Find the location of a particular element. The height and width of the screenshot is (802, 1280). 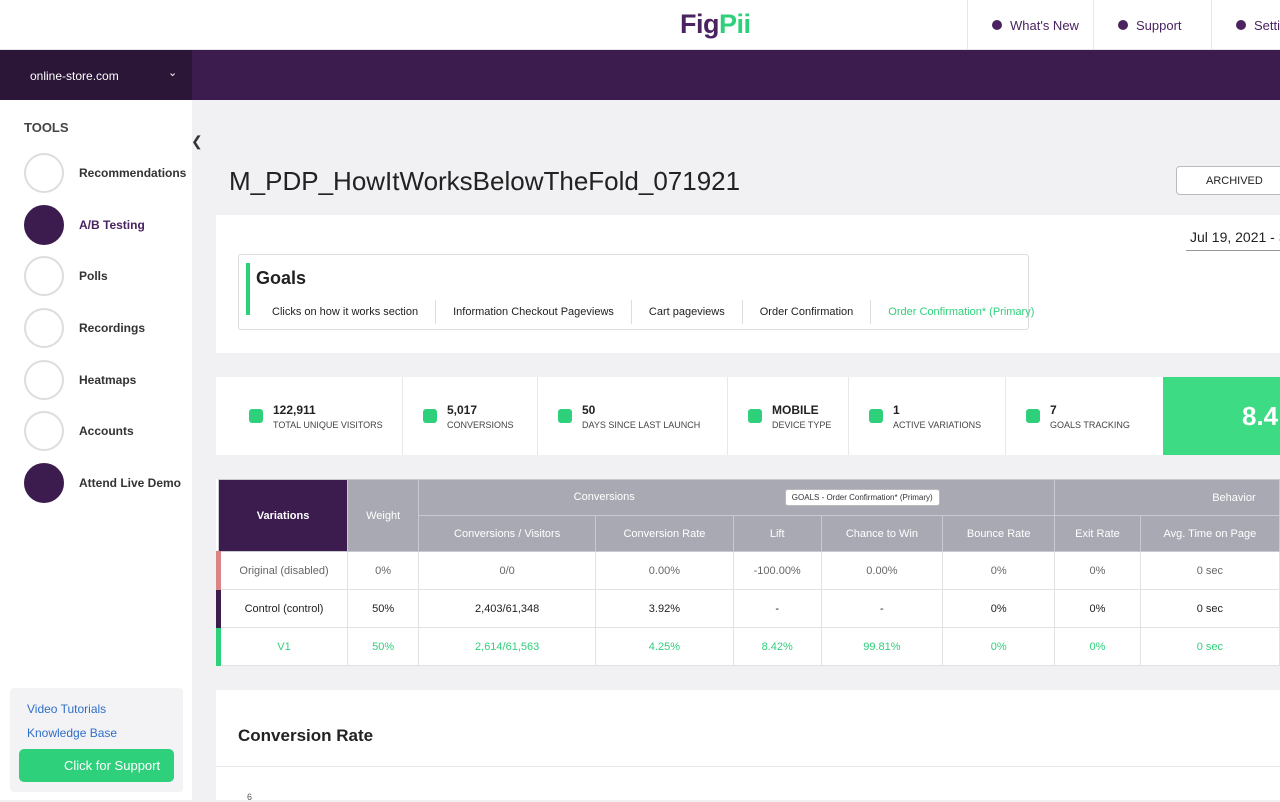

nav-item: Settings is located at coordinates (1245, 25).